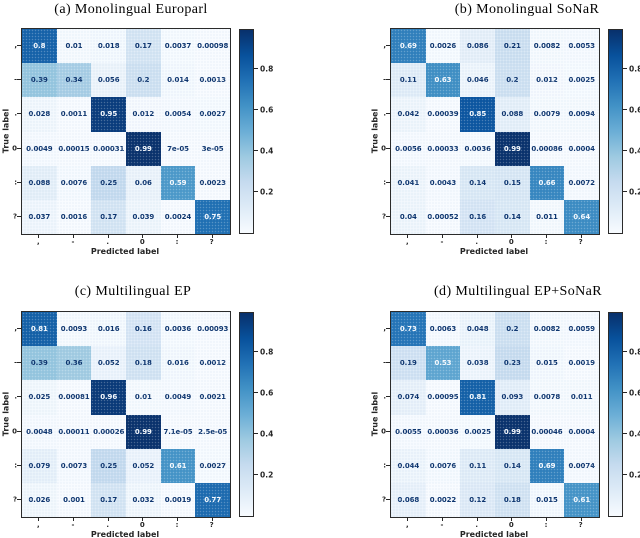 This screenshot has width=640, height=538. I want to click on matrix-cell: 0.0022, so click(443, 499).